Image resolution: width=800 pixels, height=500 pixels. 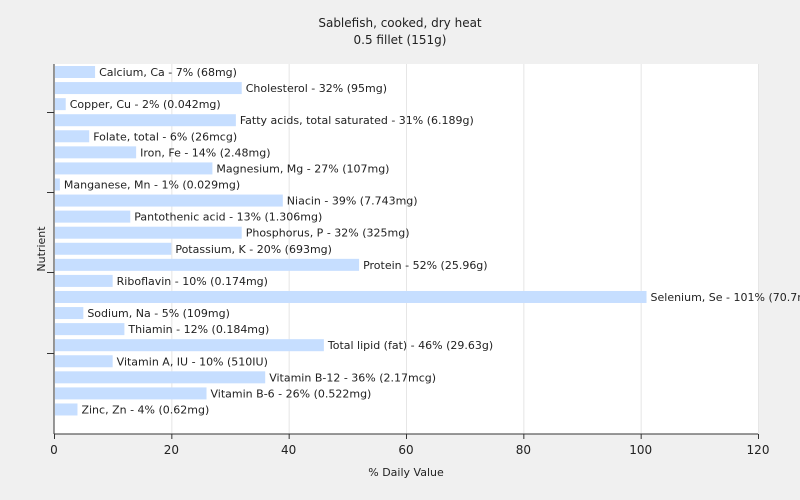 What do you see at coordinates (192, 281) in the screenshot?
I see `bar-data-label: Riboflavin - 10% (0.174mg)` at bounding box center [192, 281].